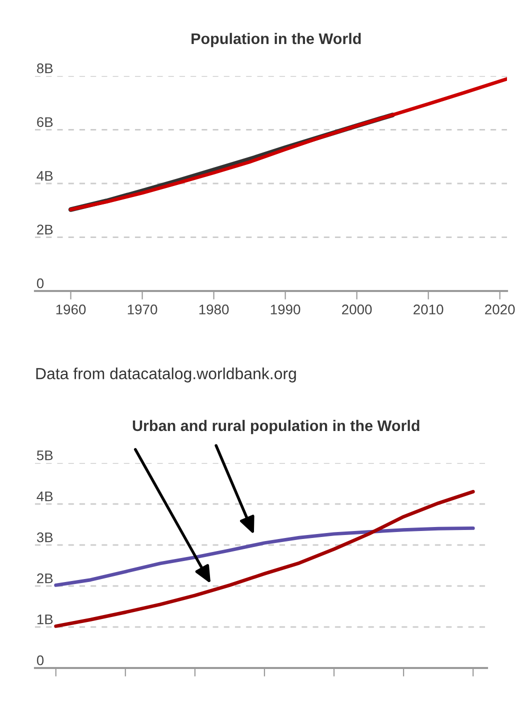 This screenshot has height=725, width=521. I want to click on chart-title: Population in the World, so click(276, 40).